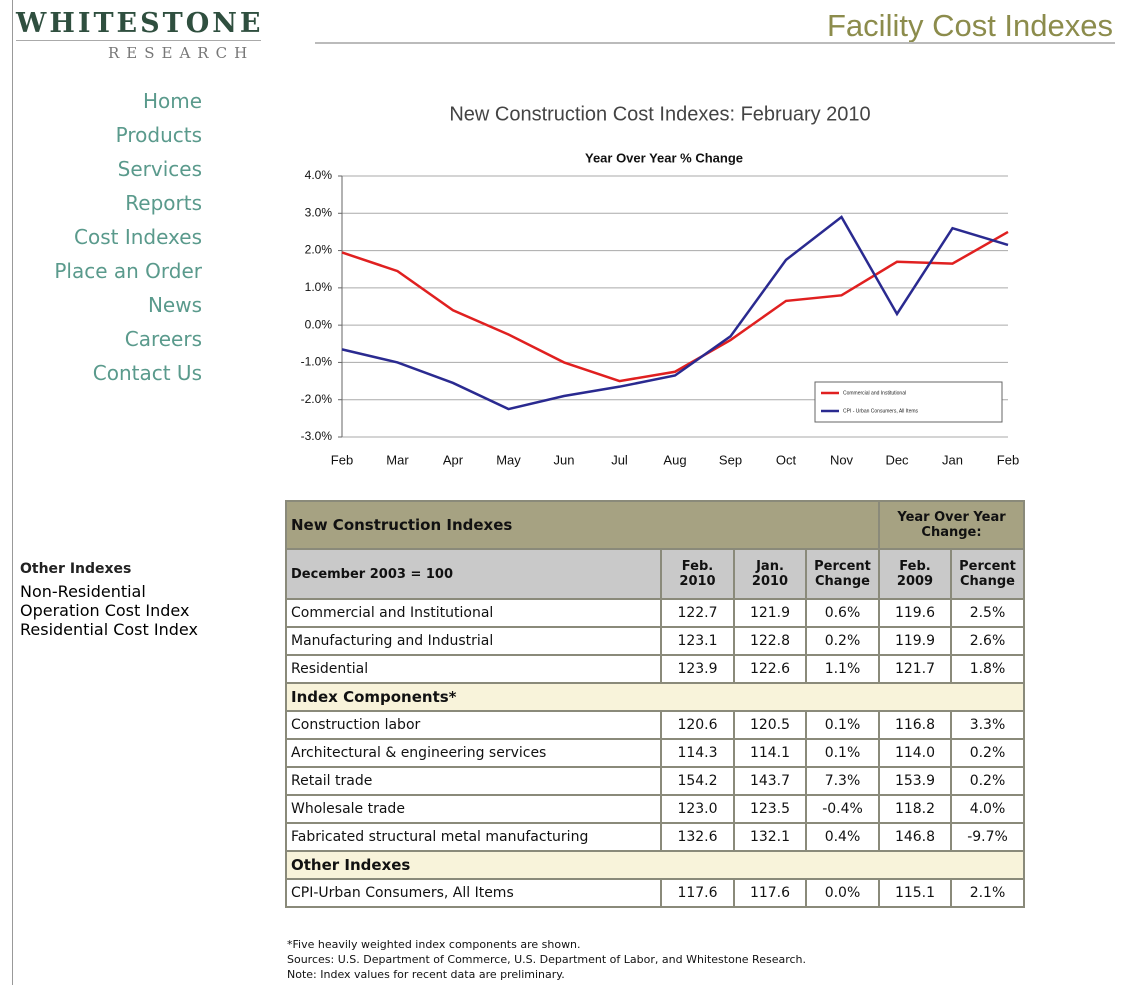  I want to click on cell-value: 119.6, so click(915, 613).